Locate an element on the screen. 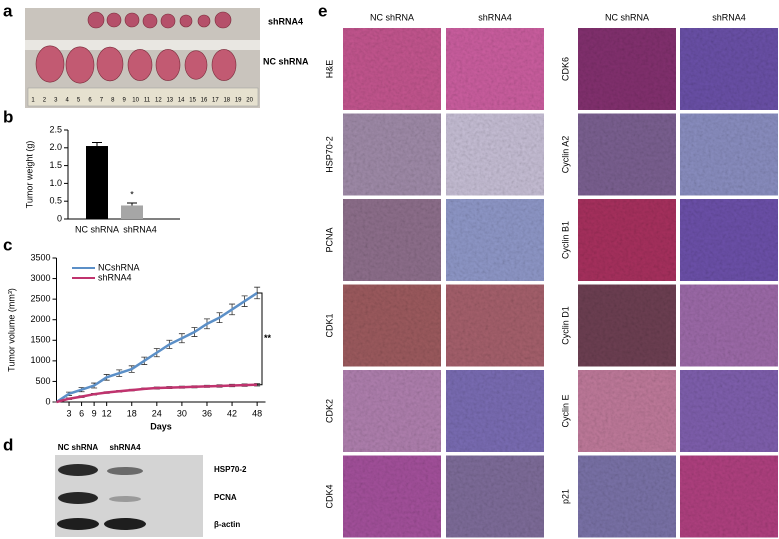 The image size is (779, 539). ruler-label: 15 is located at coordinates (192, 101).